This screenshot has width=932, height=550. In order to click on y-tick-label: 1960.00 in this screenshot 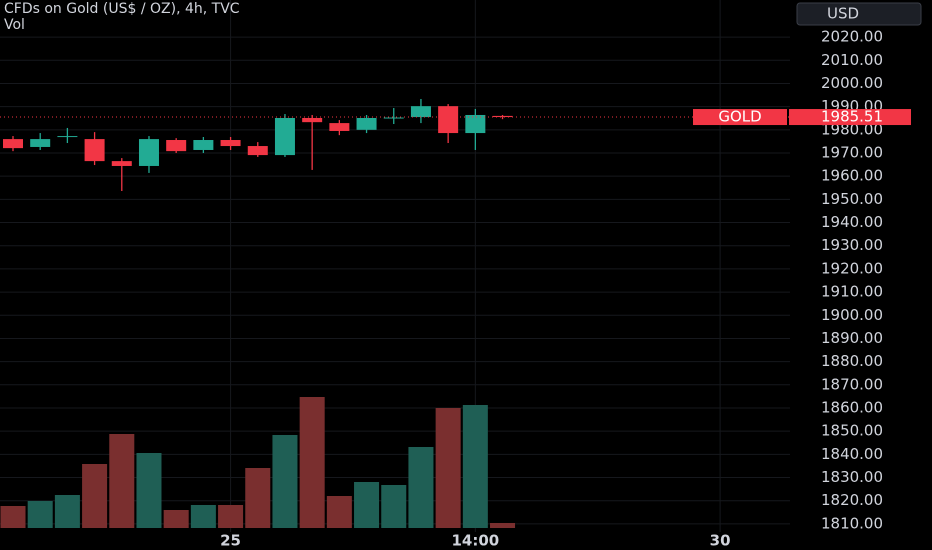, I will do `click(852, 176)`.